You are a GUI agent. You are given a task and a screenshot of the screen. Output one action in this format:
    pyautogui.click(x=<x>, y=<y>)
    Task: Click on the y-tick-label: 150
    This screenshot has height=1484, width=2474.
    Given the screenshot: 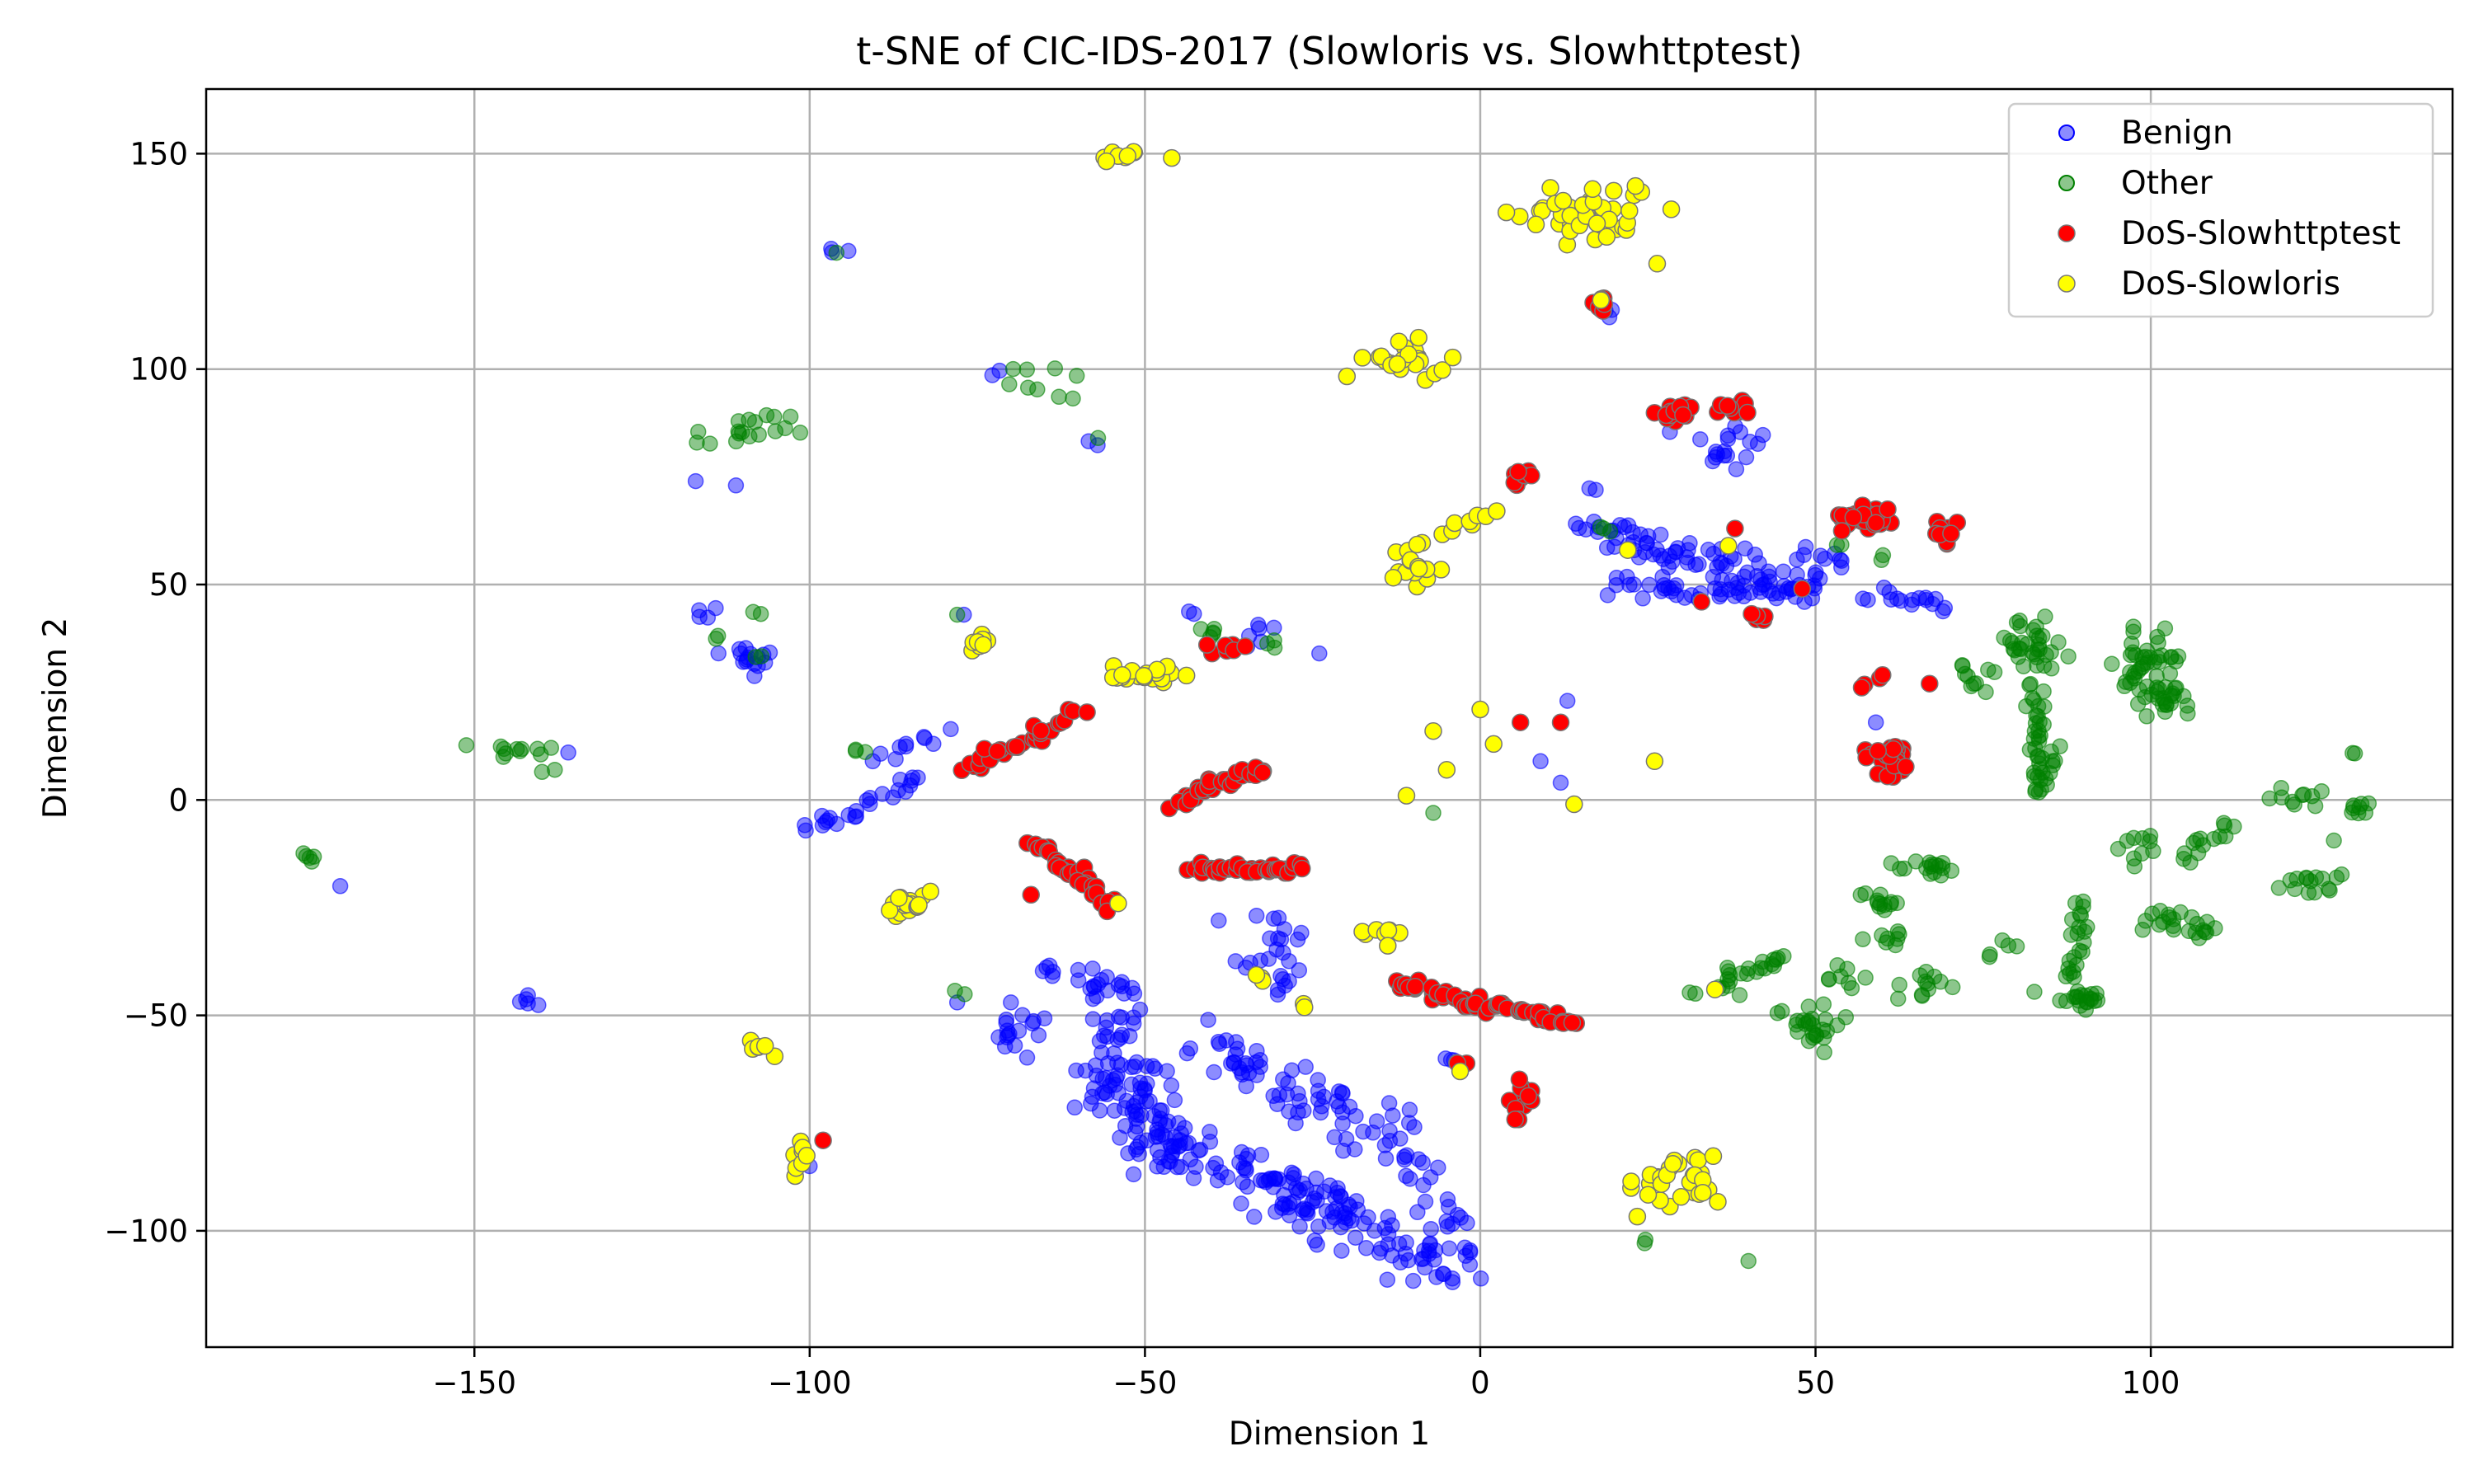 What is the action you would take?
    pyautogui.click(x=158, y=153)
    